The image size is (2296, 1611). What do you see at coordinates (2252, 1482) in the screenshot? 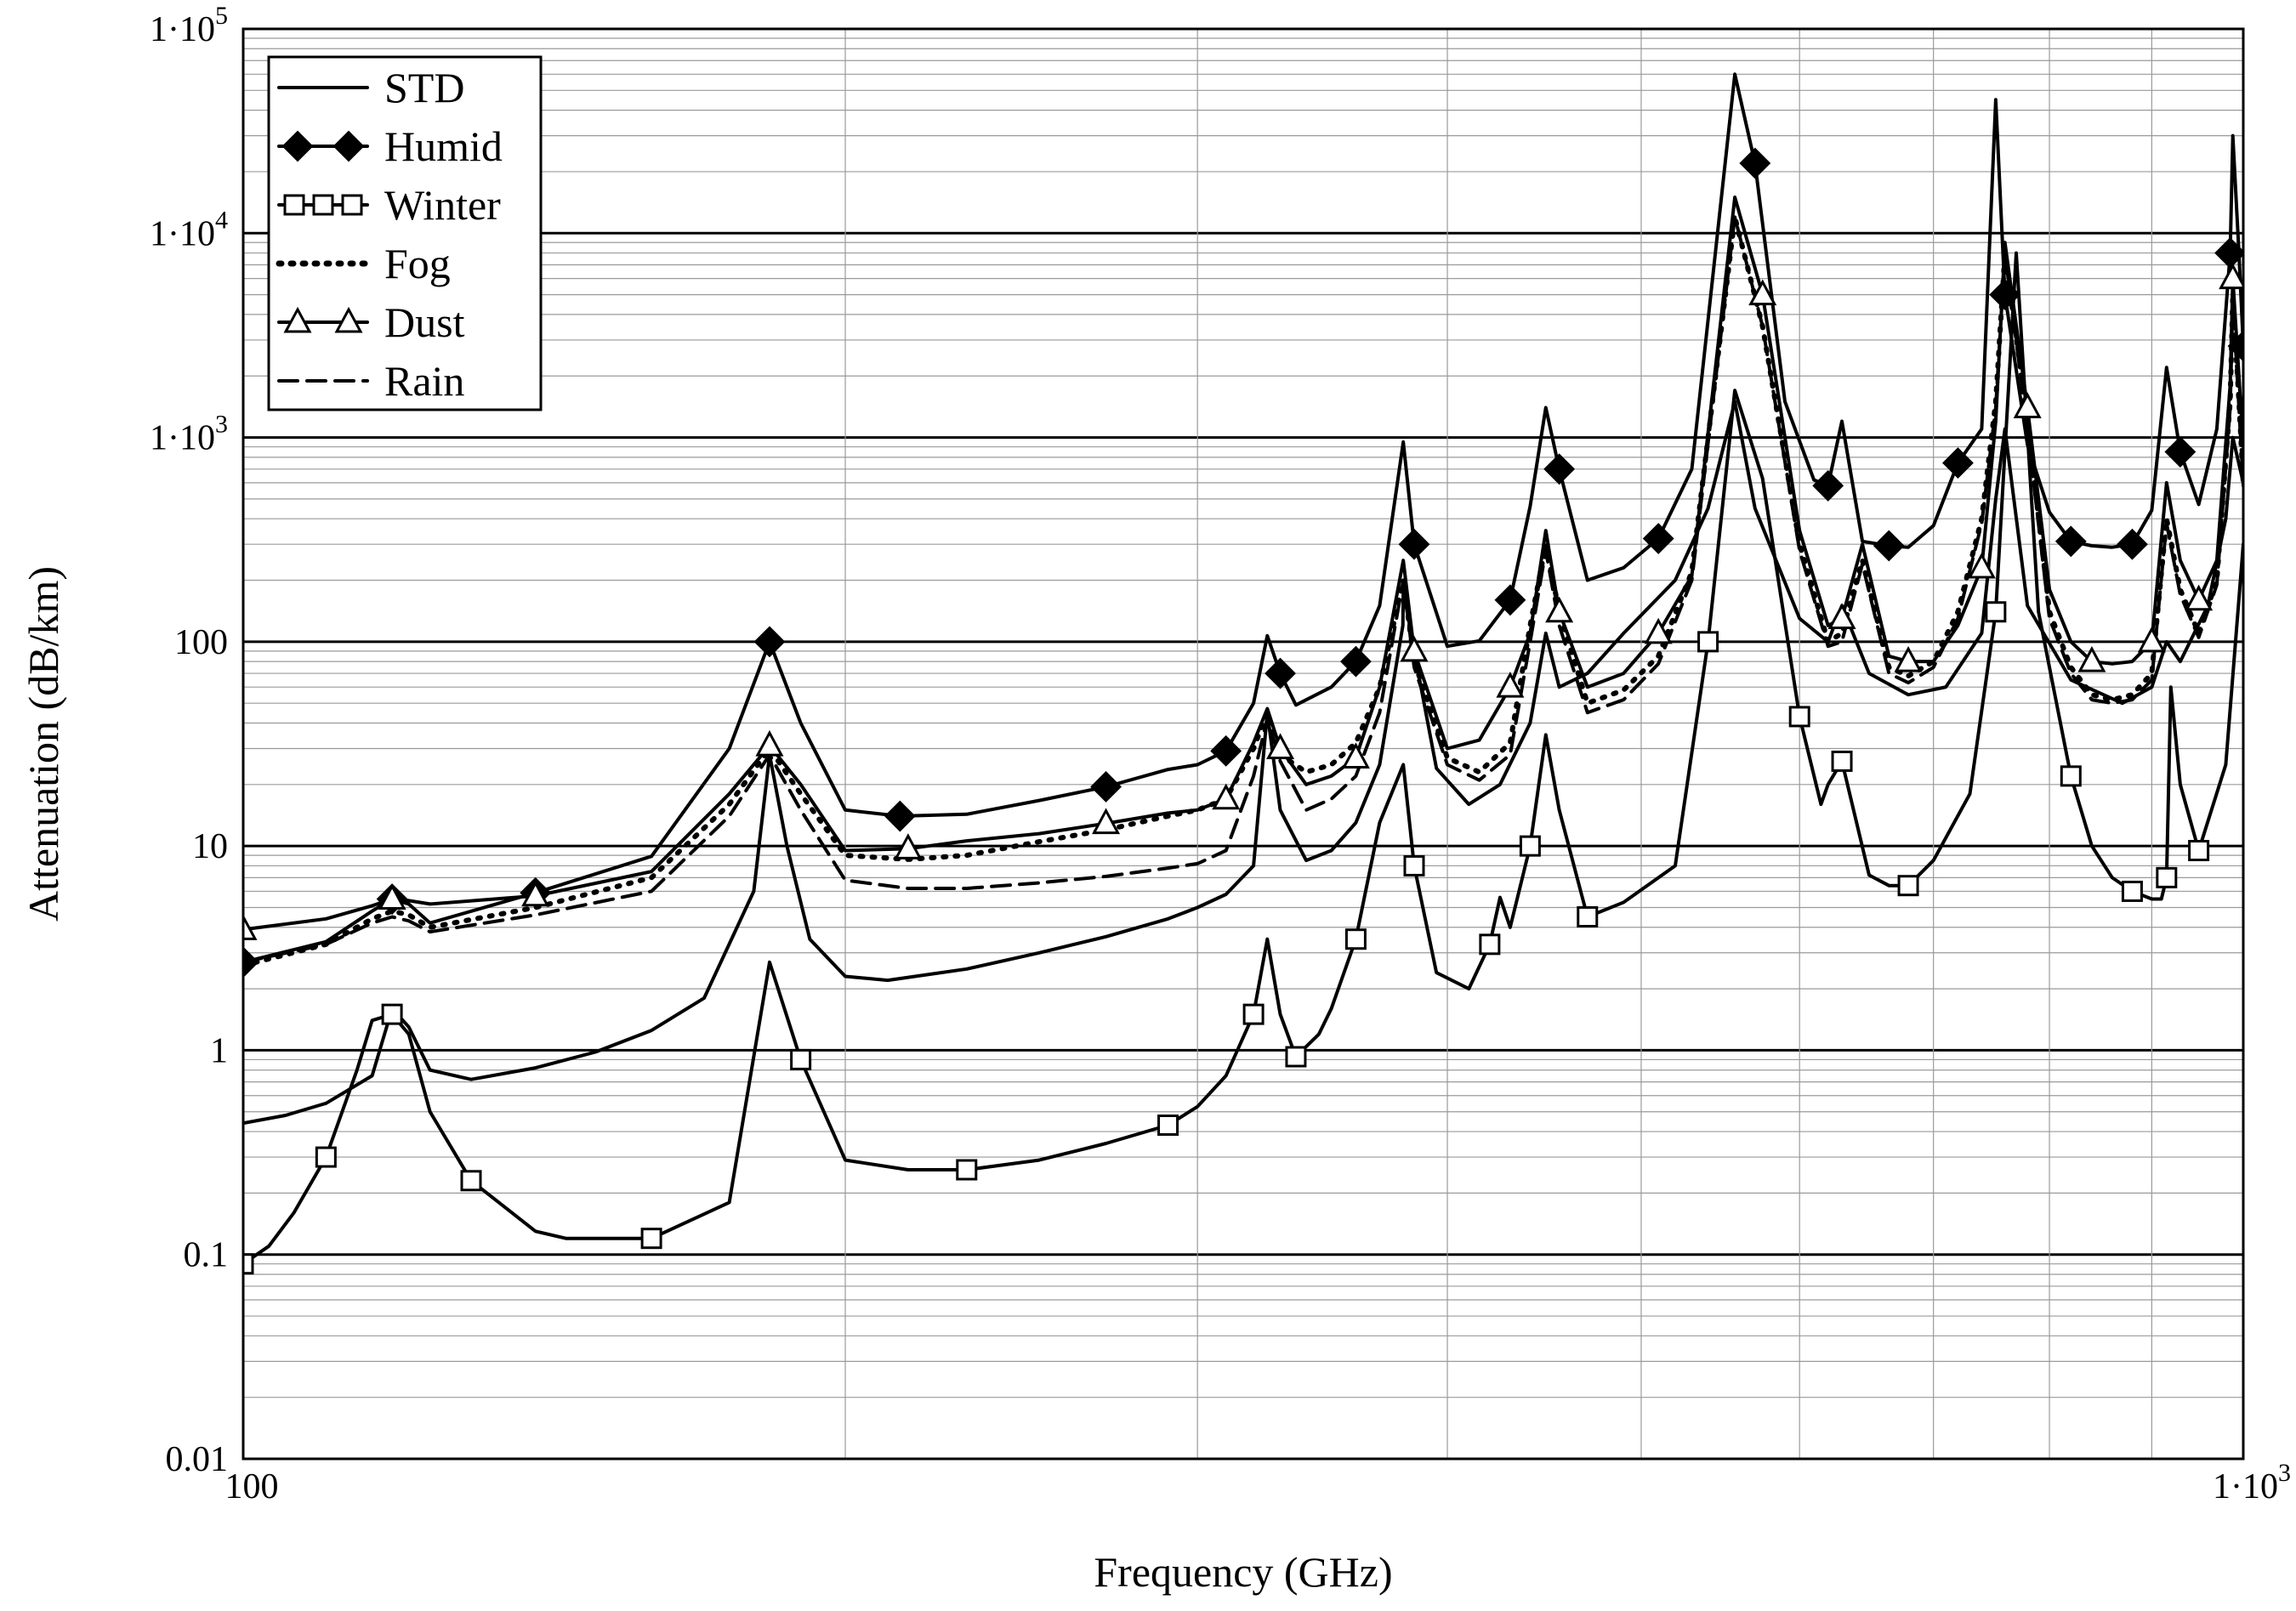
I see `x-tick-label: 1·10³` at bounding box center [2252, 1482].